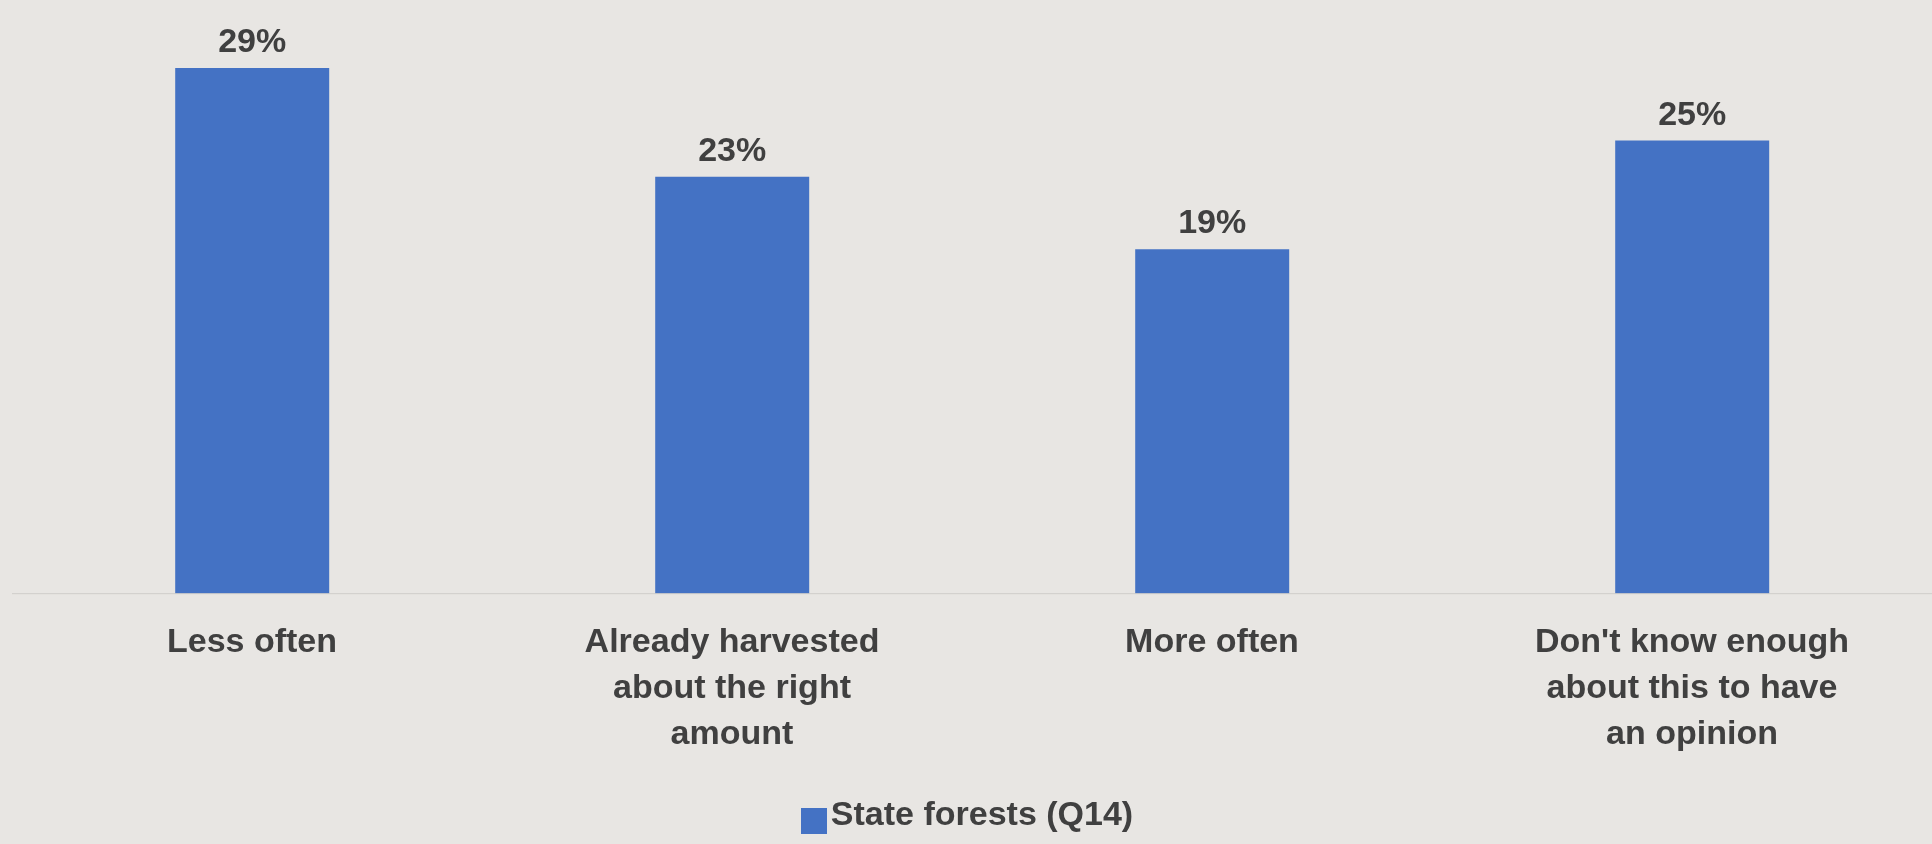 This screenshot has height=844, width=1932. Describe the element at coordinates (1212, 221) in the screenshot. I see `data-label: 19%` at that location.